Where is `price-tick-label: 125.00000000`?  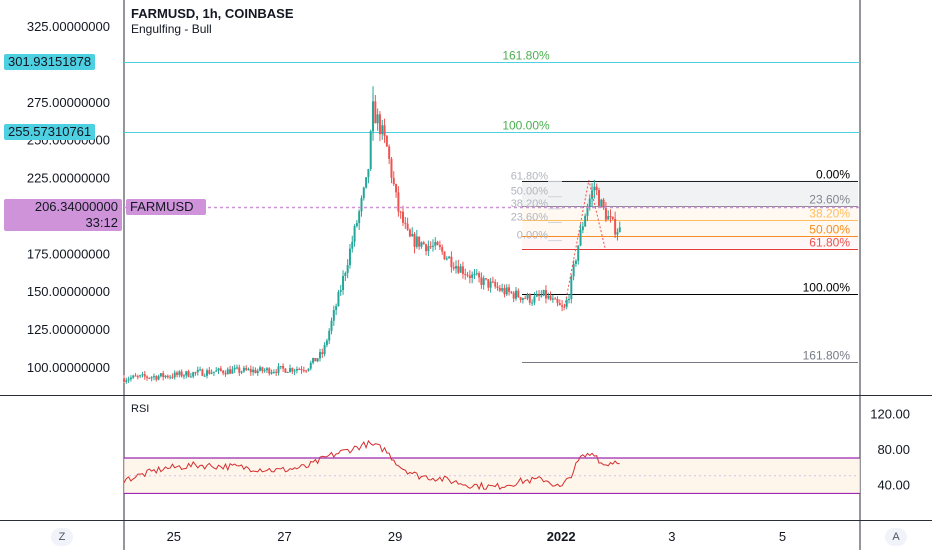
price-tick-label: 125.00000000 is located at coordinates (68, 329).